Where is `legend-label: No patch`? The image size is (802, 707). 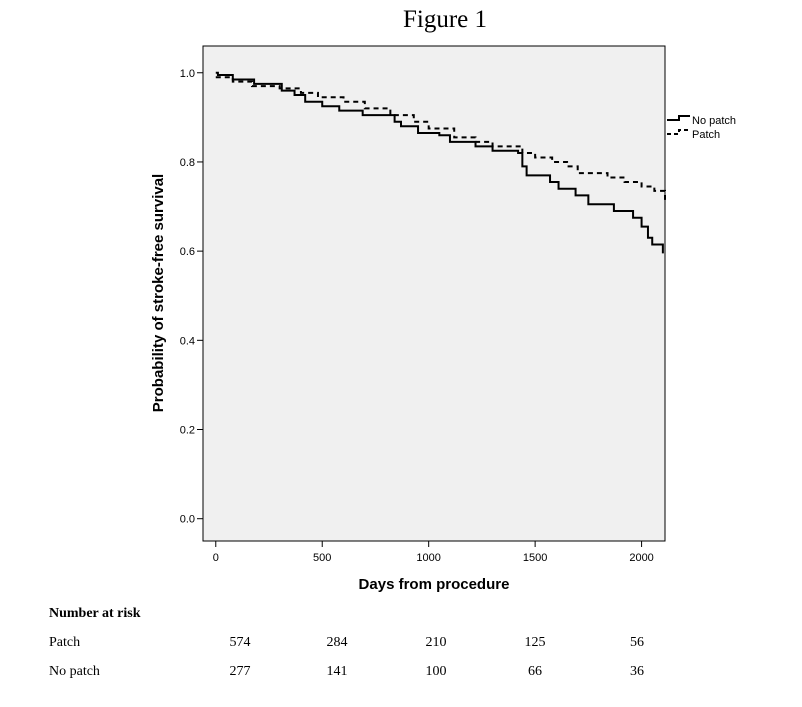 legend-label: No patch is located at coordinates (714, 121).